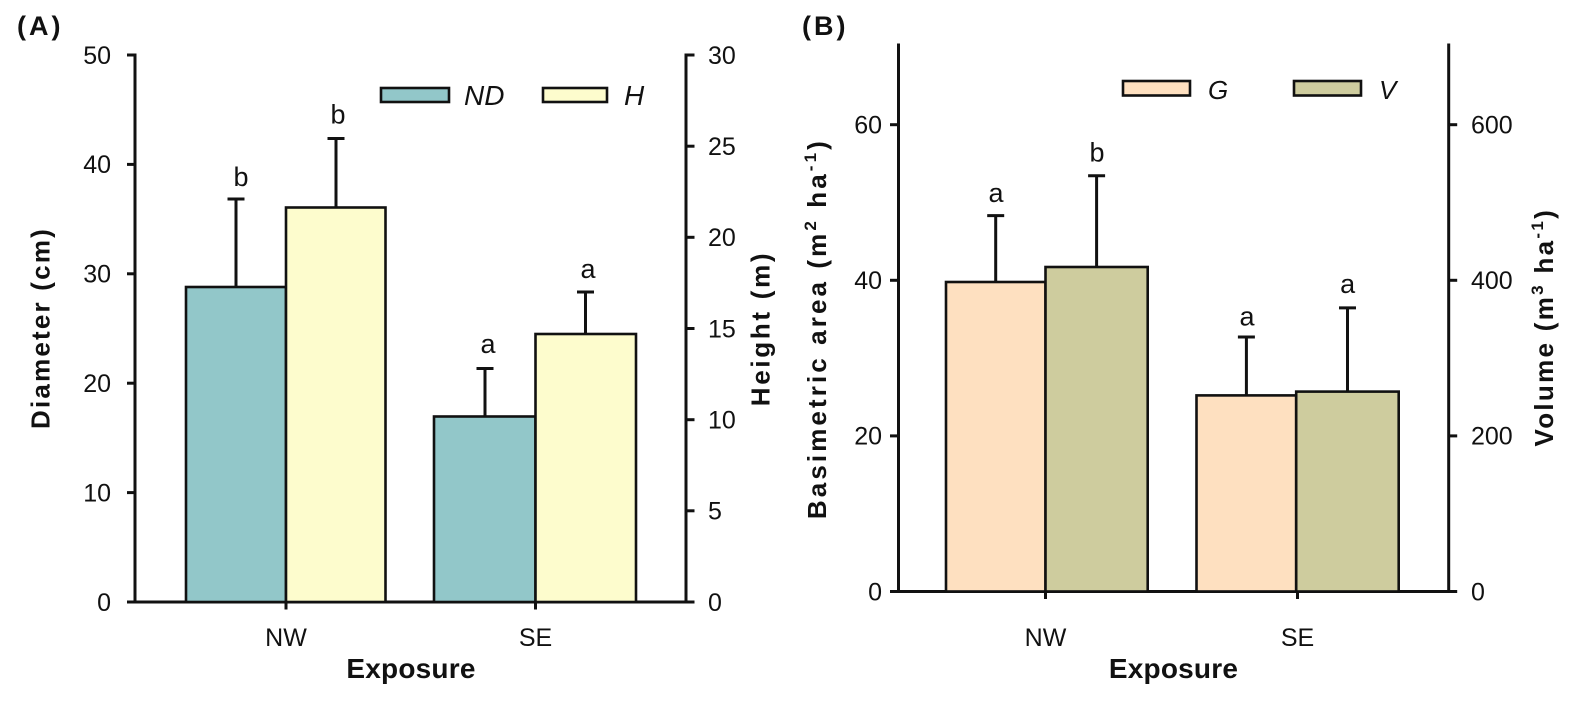  What do you see at coordinates (1492, 437) in the screenshot?
I see `svg-text: 200` at bounding box center [1492, 437].